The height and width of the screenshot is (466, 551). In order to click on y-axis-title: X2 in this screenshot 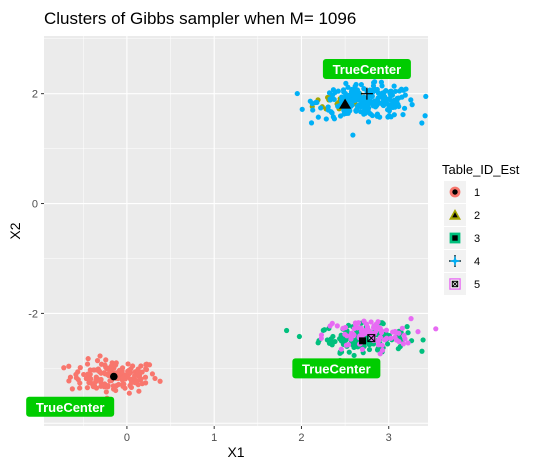, I will do `click(15, 230)`.